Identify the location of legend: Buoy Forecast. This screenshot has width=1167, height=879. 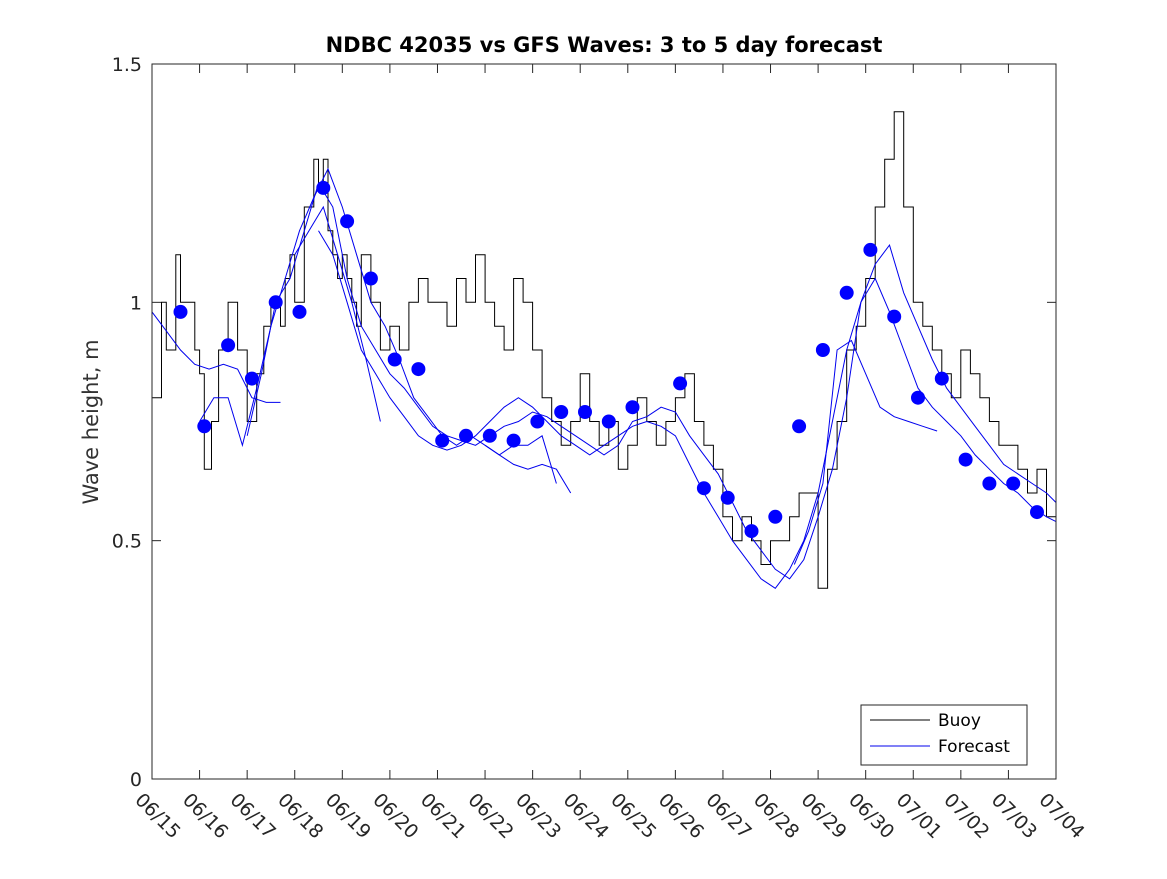
(944, 735).